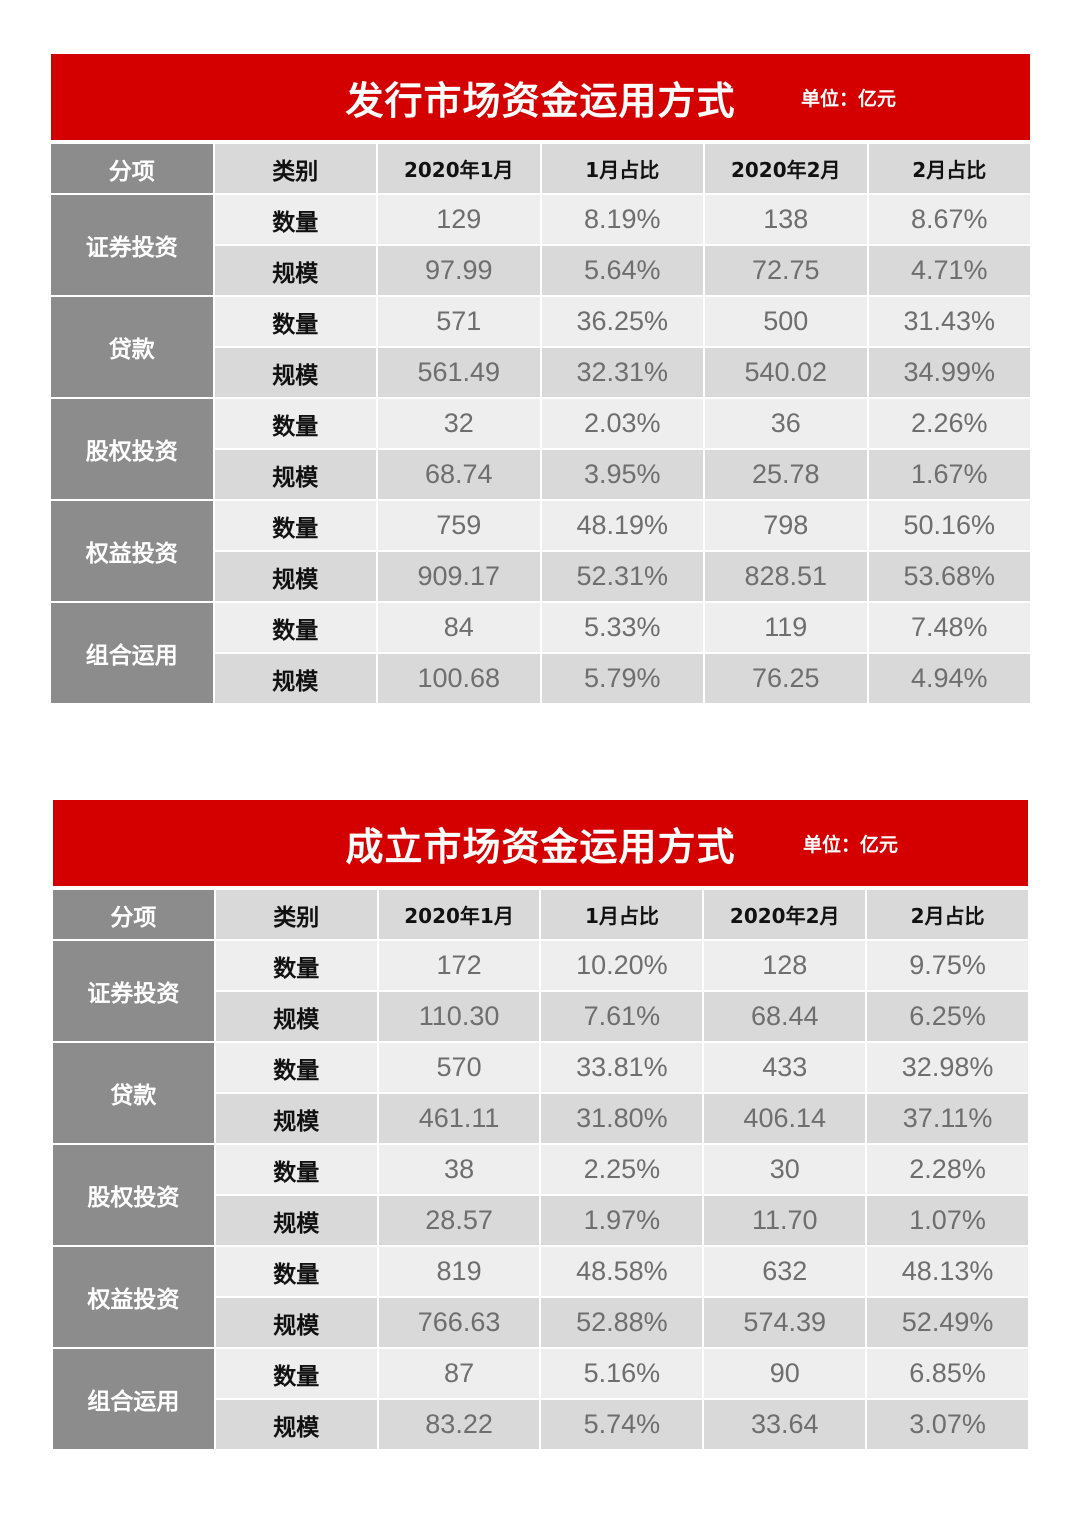 This screenshot has width=1080, height=1513. I want to click on jan-share: 2.03%, so click(622, 423).